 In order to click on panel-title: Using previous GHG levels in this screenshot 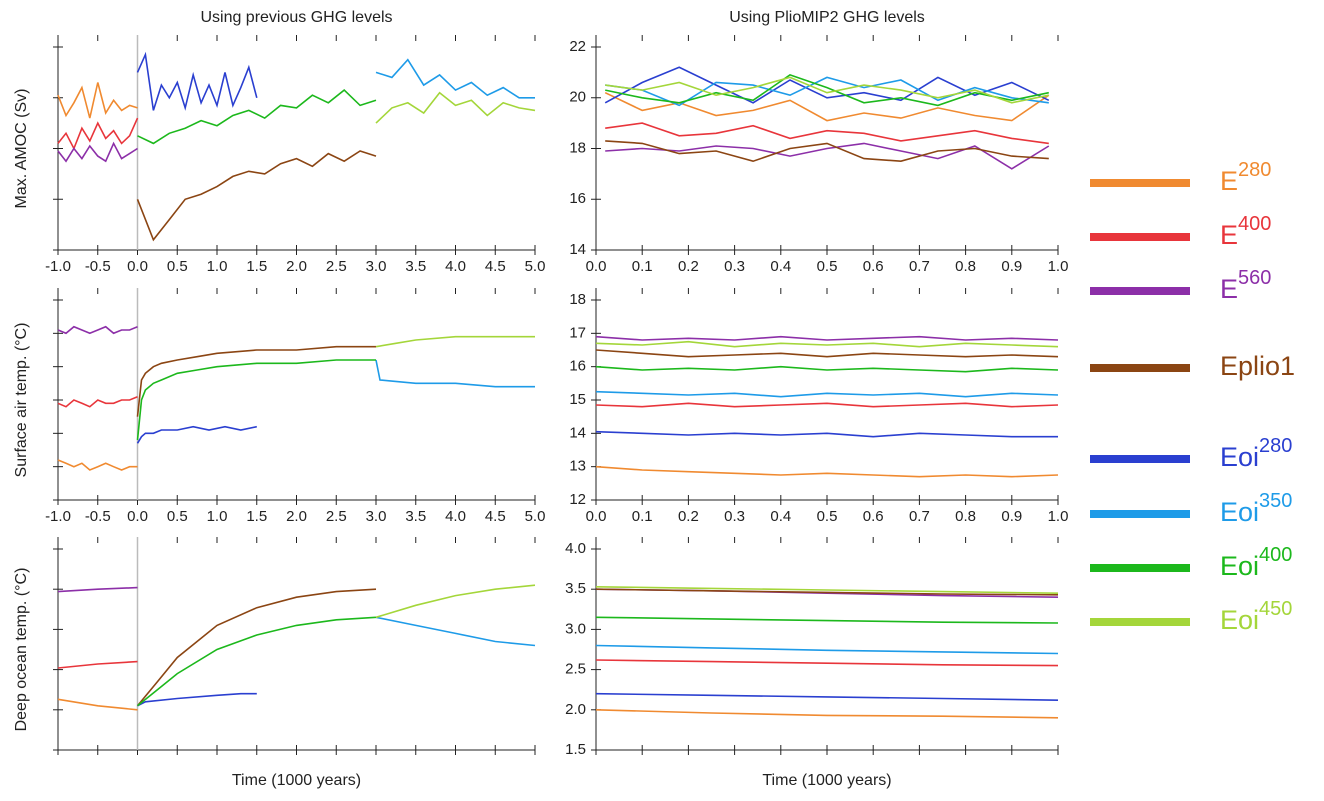, I will do `click(296, 17)`.